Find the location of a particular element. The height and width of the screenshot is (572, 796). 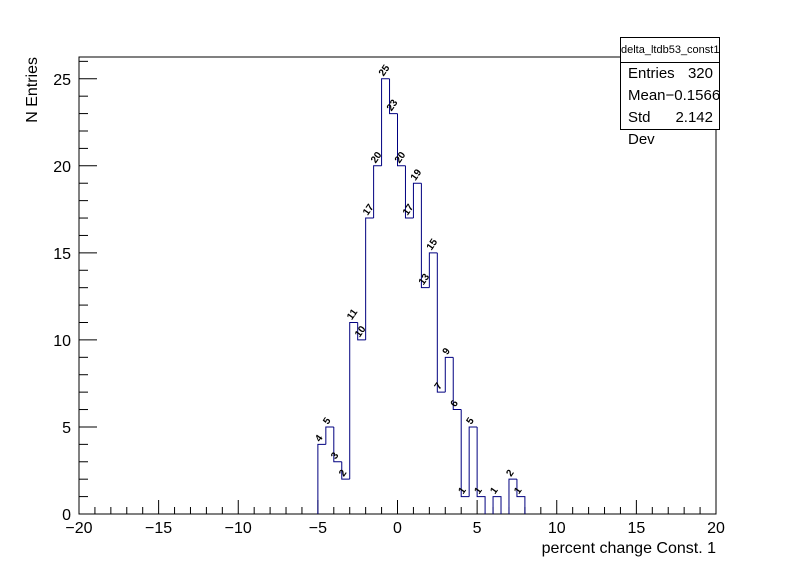

stats-label: Entries is located at coordinates (651, 73).